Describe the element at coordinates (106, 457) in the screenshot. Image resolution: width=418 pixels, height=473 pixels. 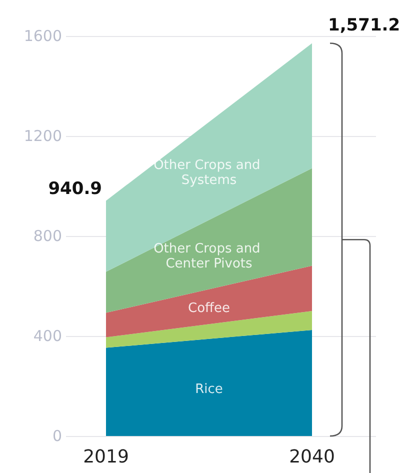
I see `x-tick-label: 2019` at that location.